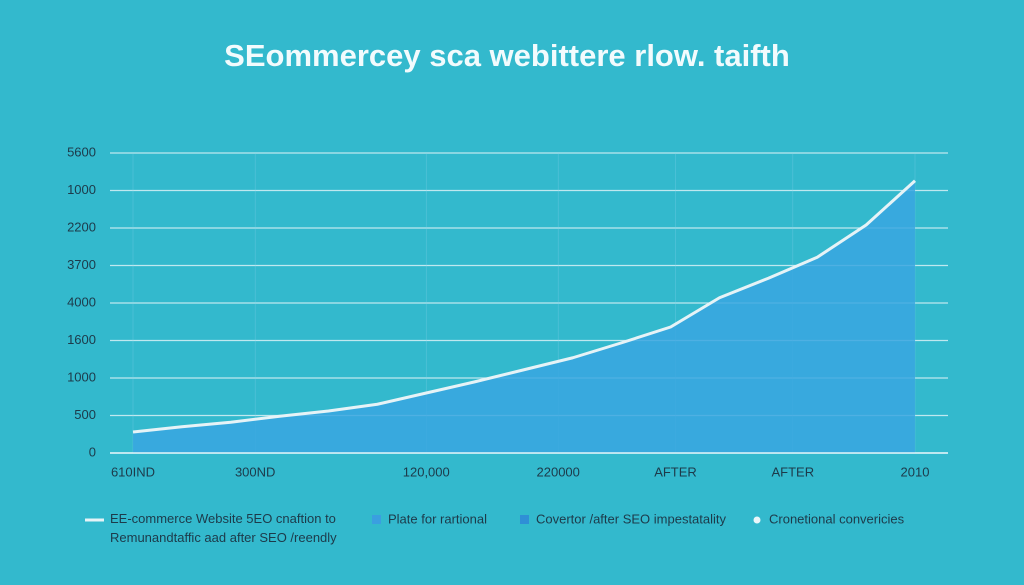  Describe the element at coordinates (837, 518) in the screenshot. I see `legend-label: Cronetional convericies` at that location.